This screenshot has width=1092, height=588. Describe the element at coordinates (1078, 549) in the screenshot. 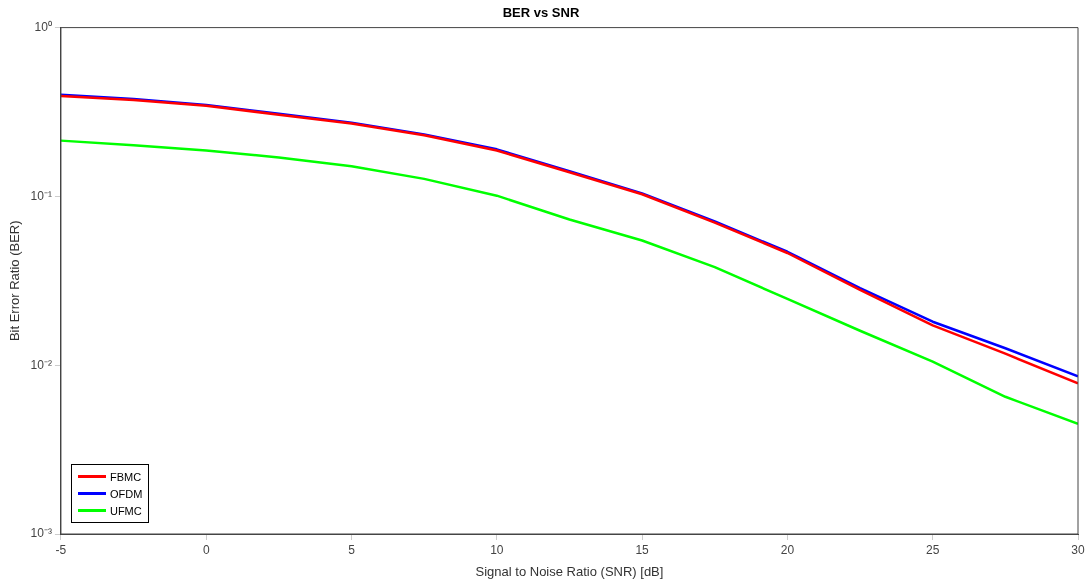

I see `x-tick-label: 30` at that location.